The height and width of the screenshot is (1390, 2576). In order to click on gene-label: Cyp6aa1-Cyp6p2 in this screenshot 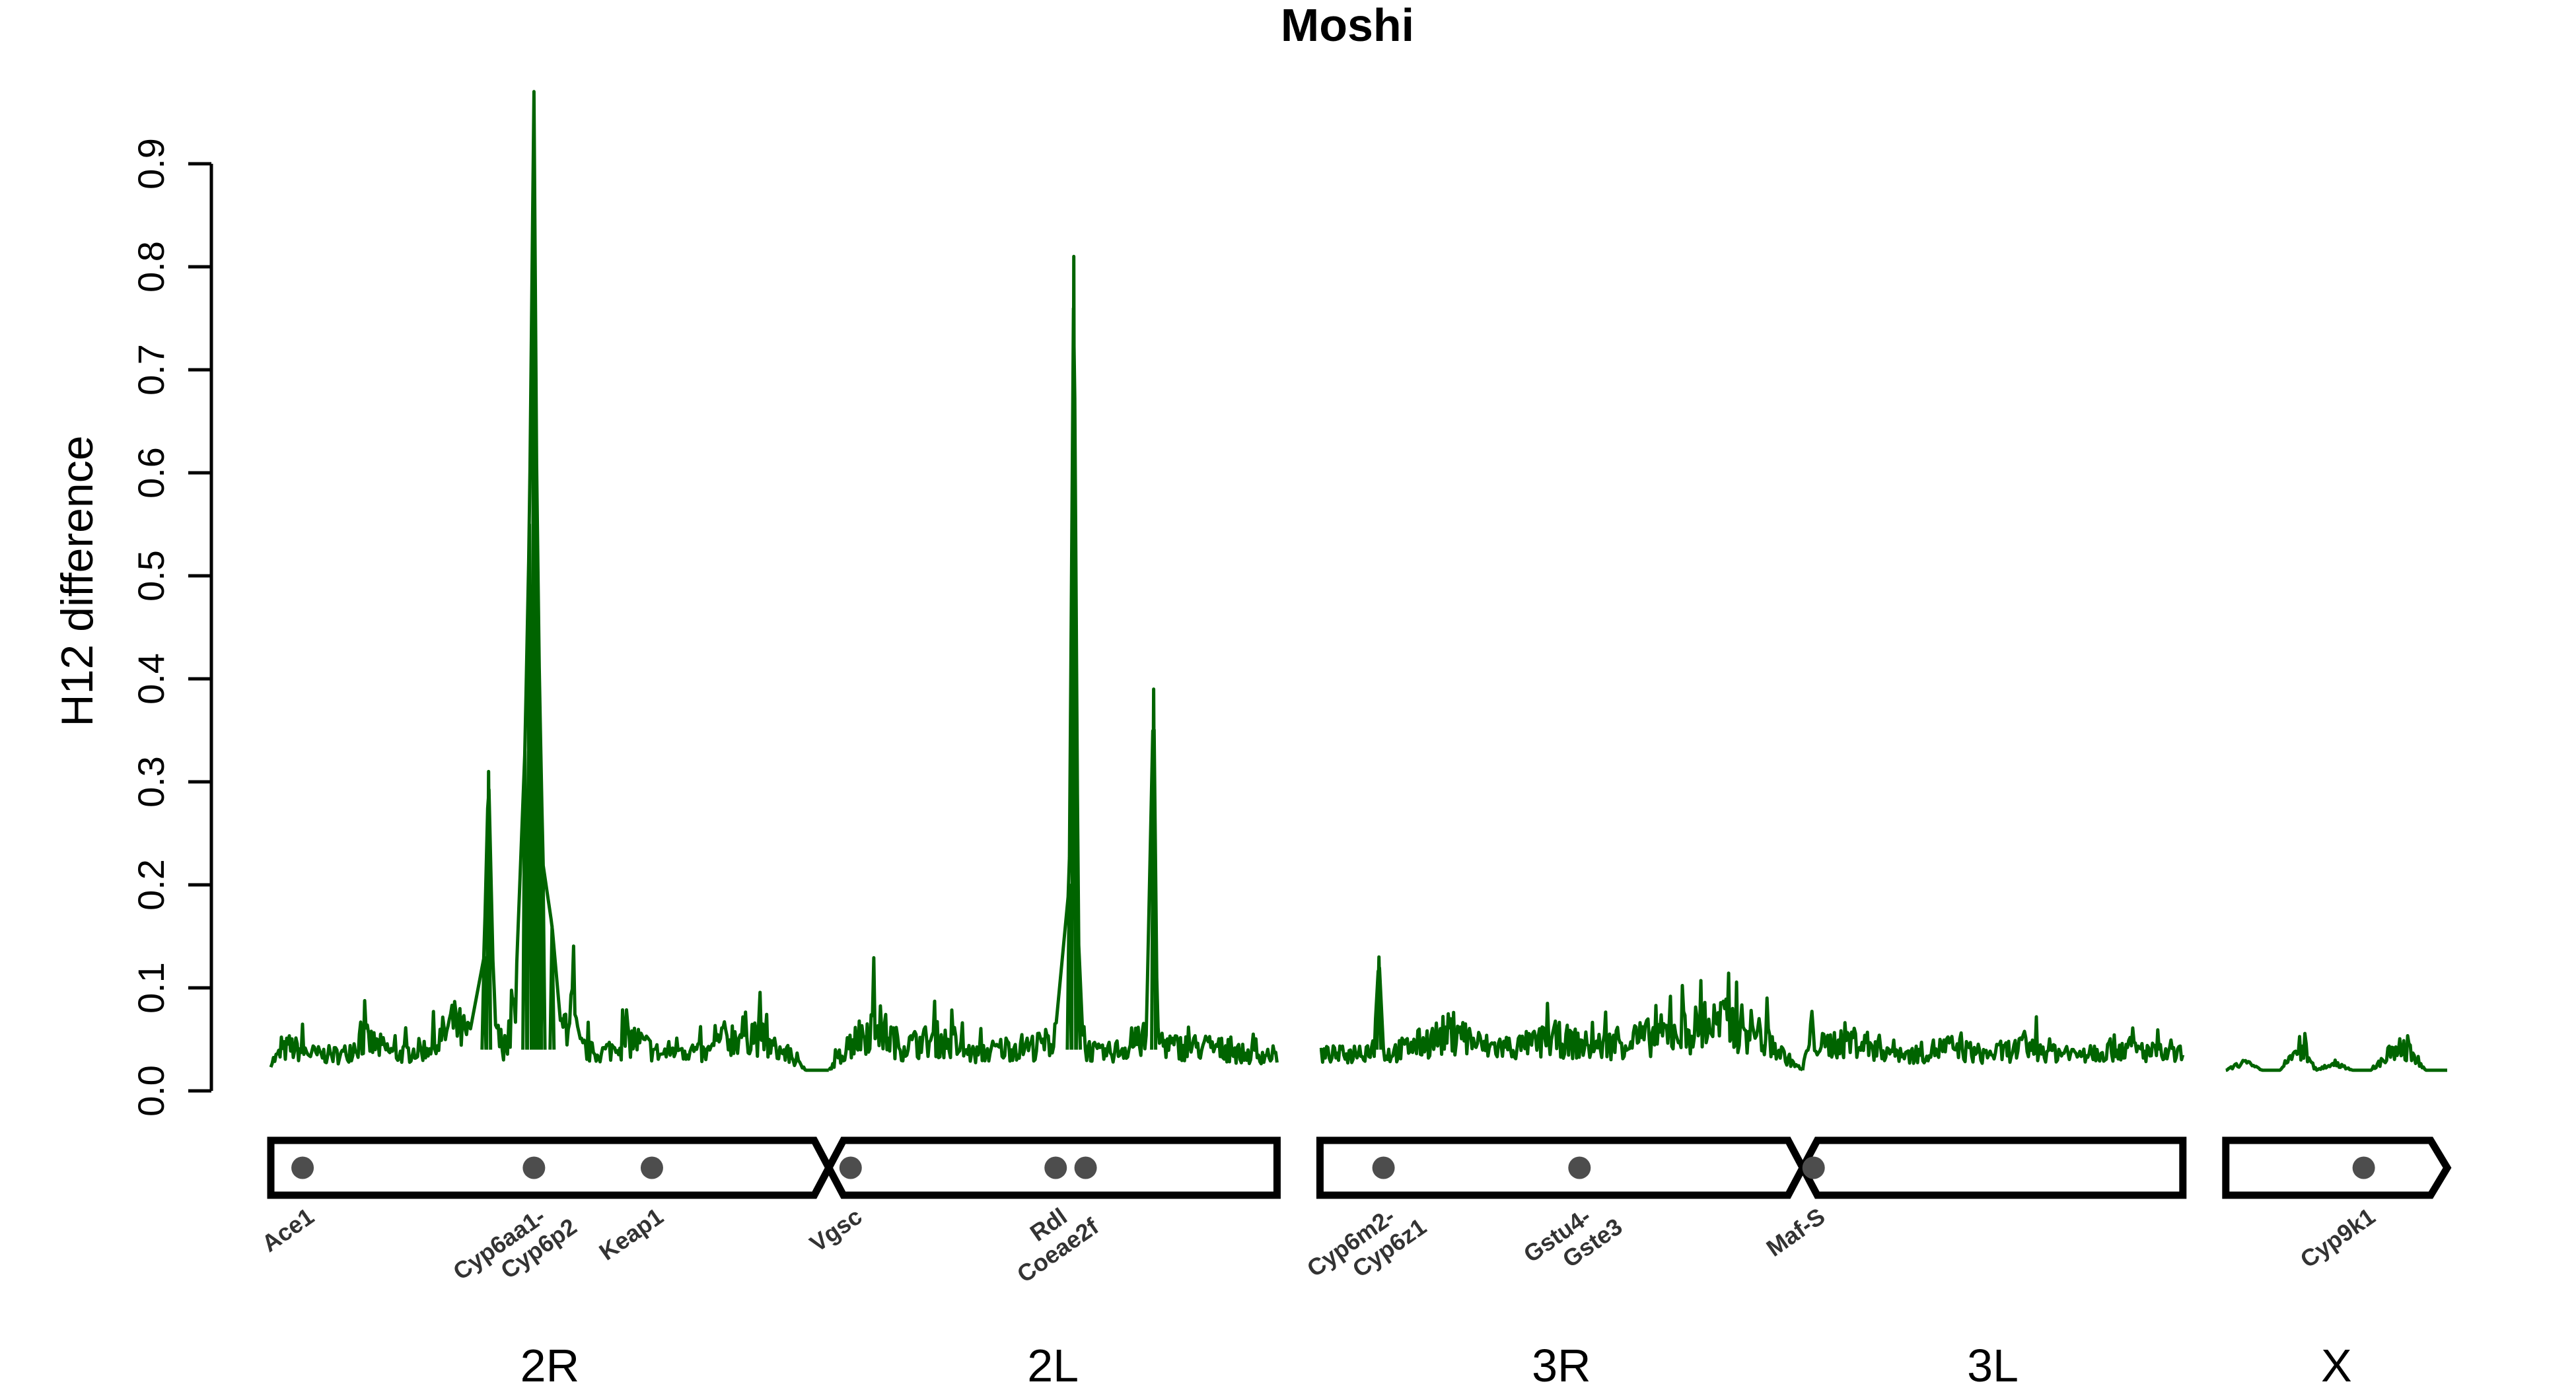, I will do `click(514, 1249)`.